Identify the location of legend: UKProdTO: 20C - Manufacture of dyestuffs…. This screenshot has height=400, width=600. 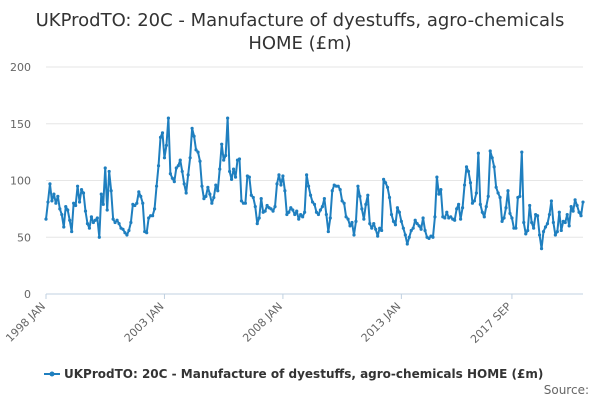
(293, 374).